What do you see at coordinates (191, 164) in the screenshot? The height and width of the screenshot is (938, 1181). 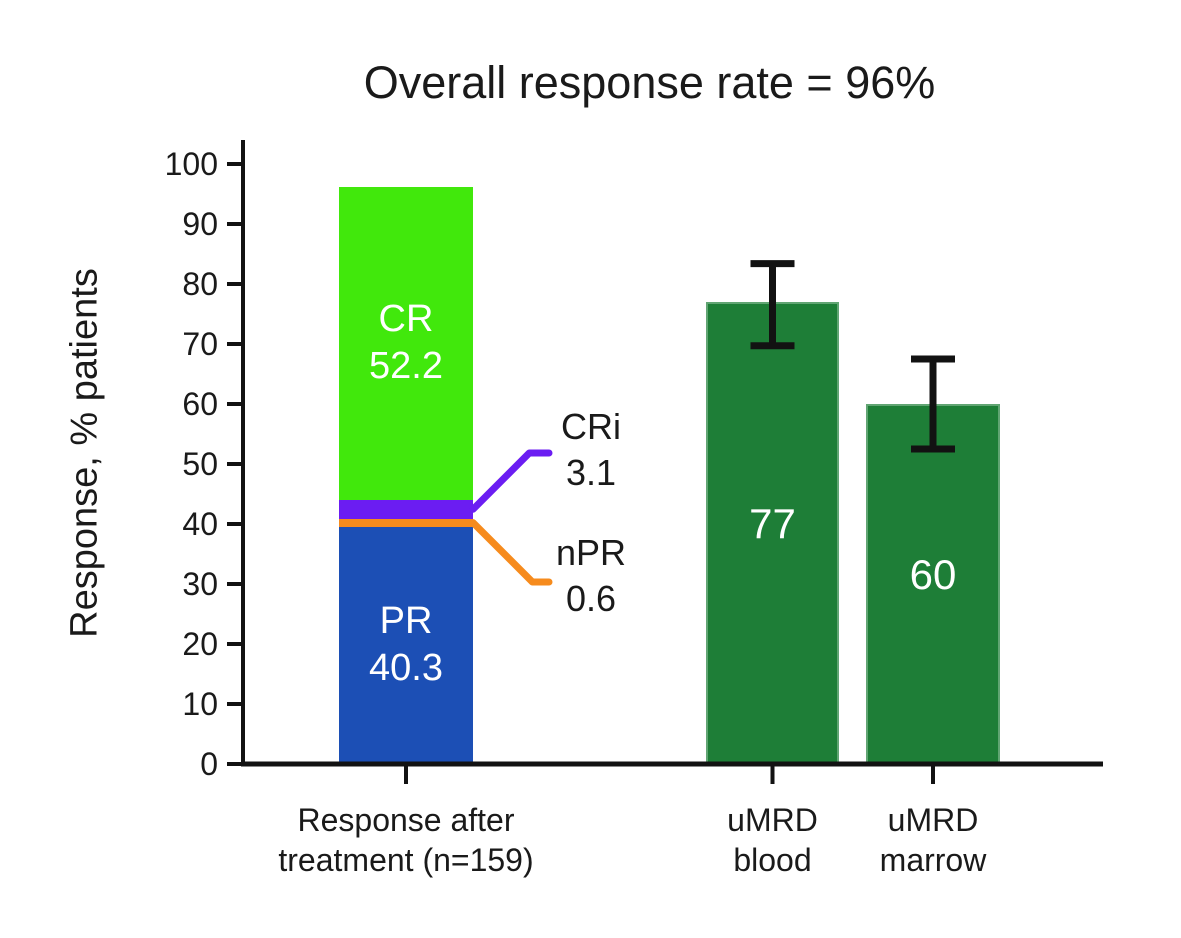 I see `y-tick-label: 100` at bounding box center [191, 164].